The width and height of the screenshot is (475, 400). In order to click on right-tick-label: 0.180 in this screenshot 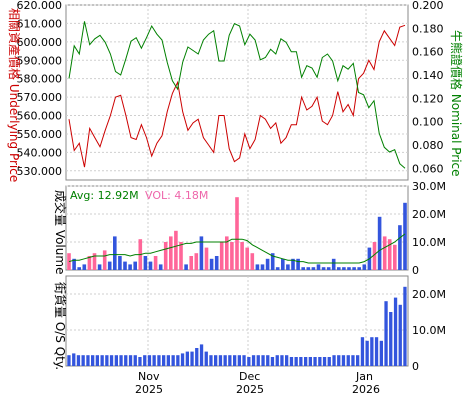, I will do `click(428, 28)`.